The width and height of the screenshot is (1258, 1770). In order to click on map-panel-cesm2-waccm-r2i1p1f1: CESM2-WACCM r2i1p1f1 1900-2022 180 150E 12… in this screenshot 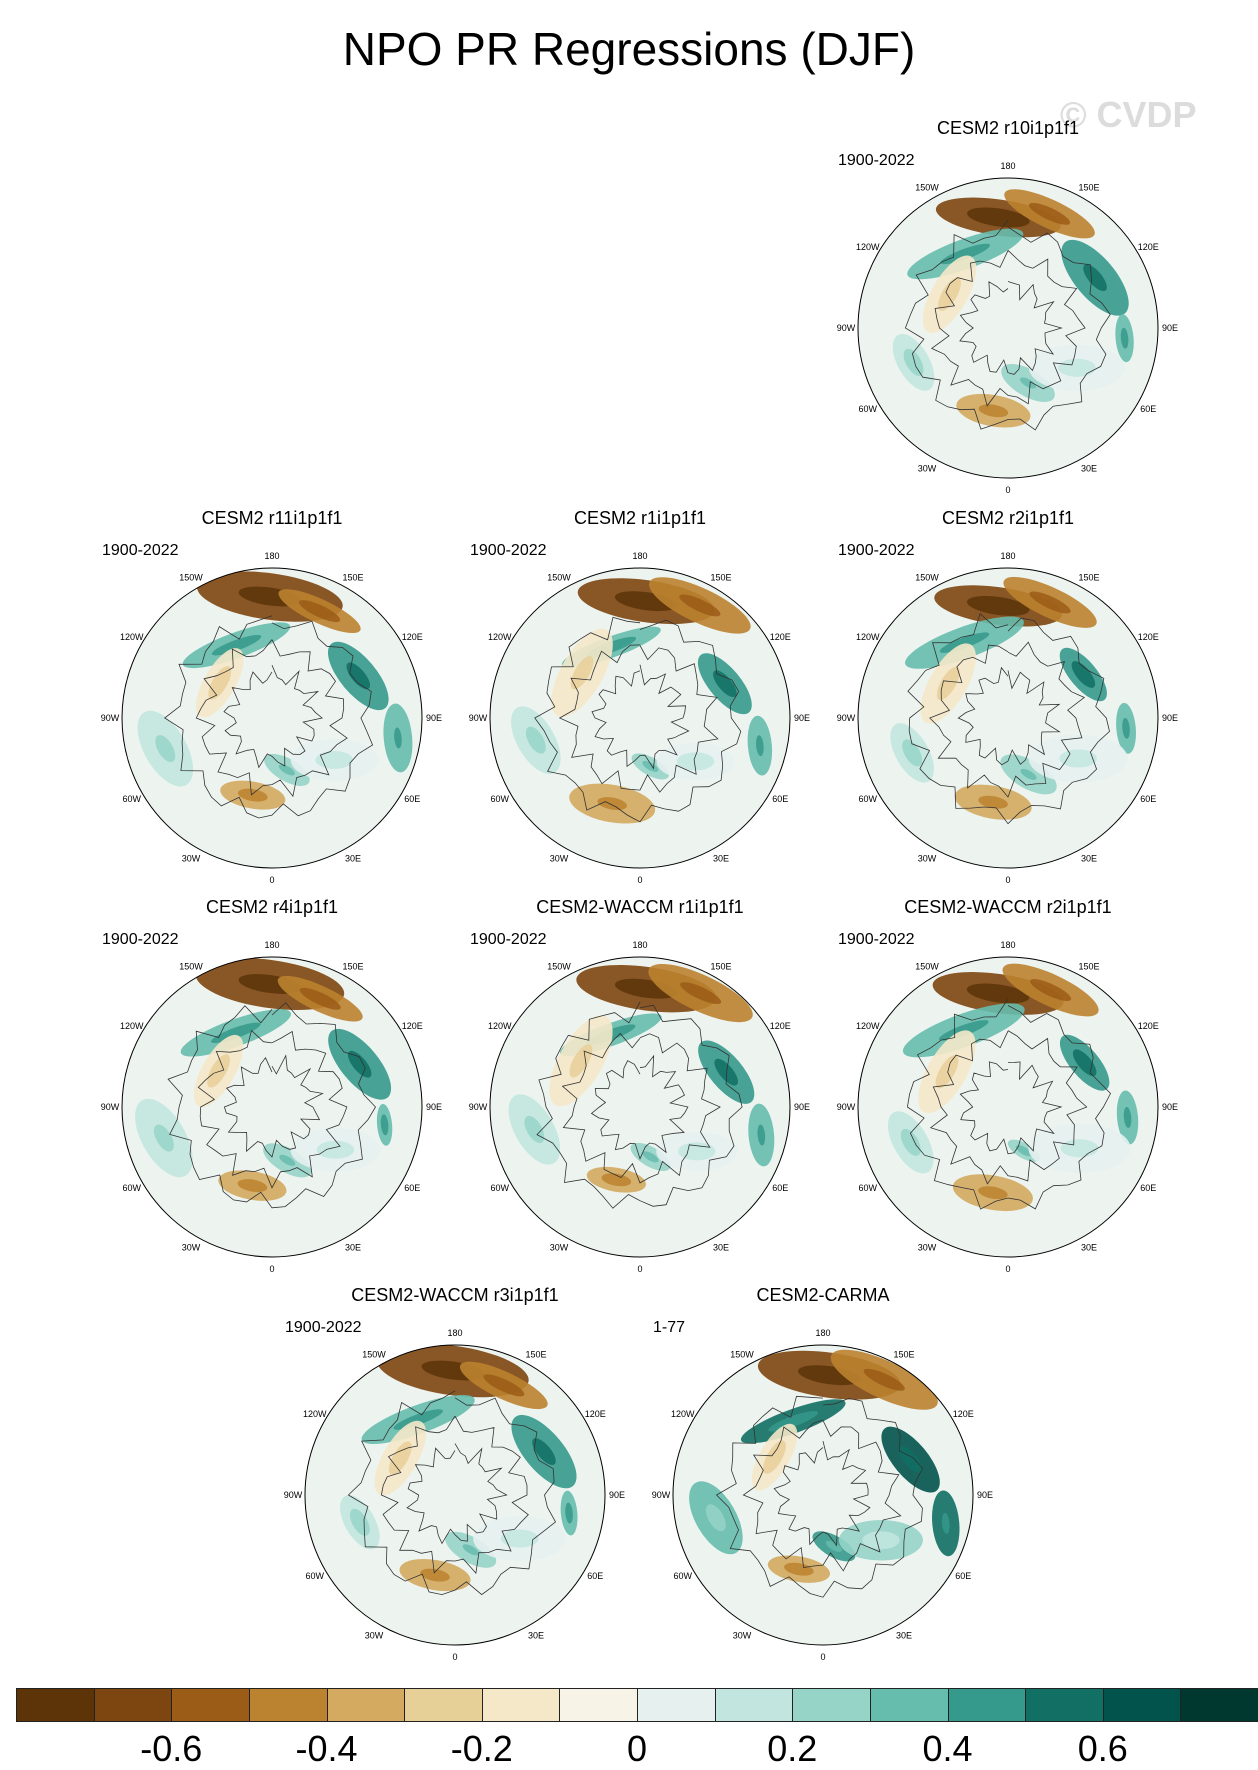, I will do `click(1008, 1092)`.